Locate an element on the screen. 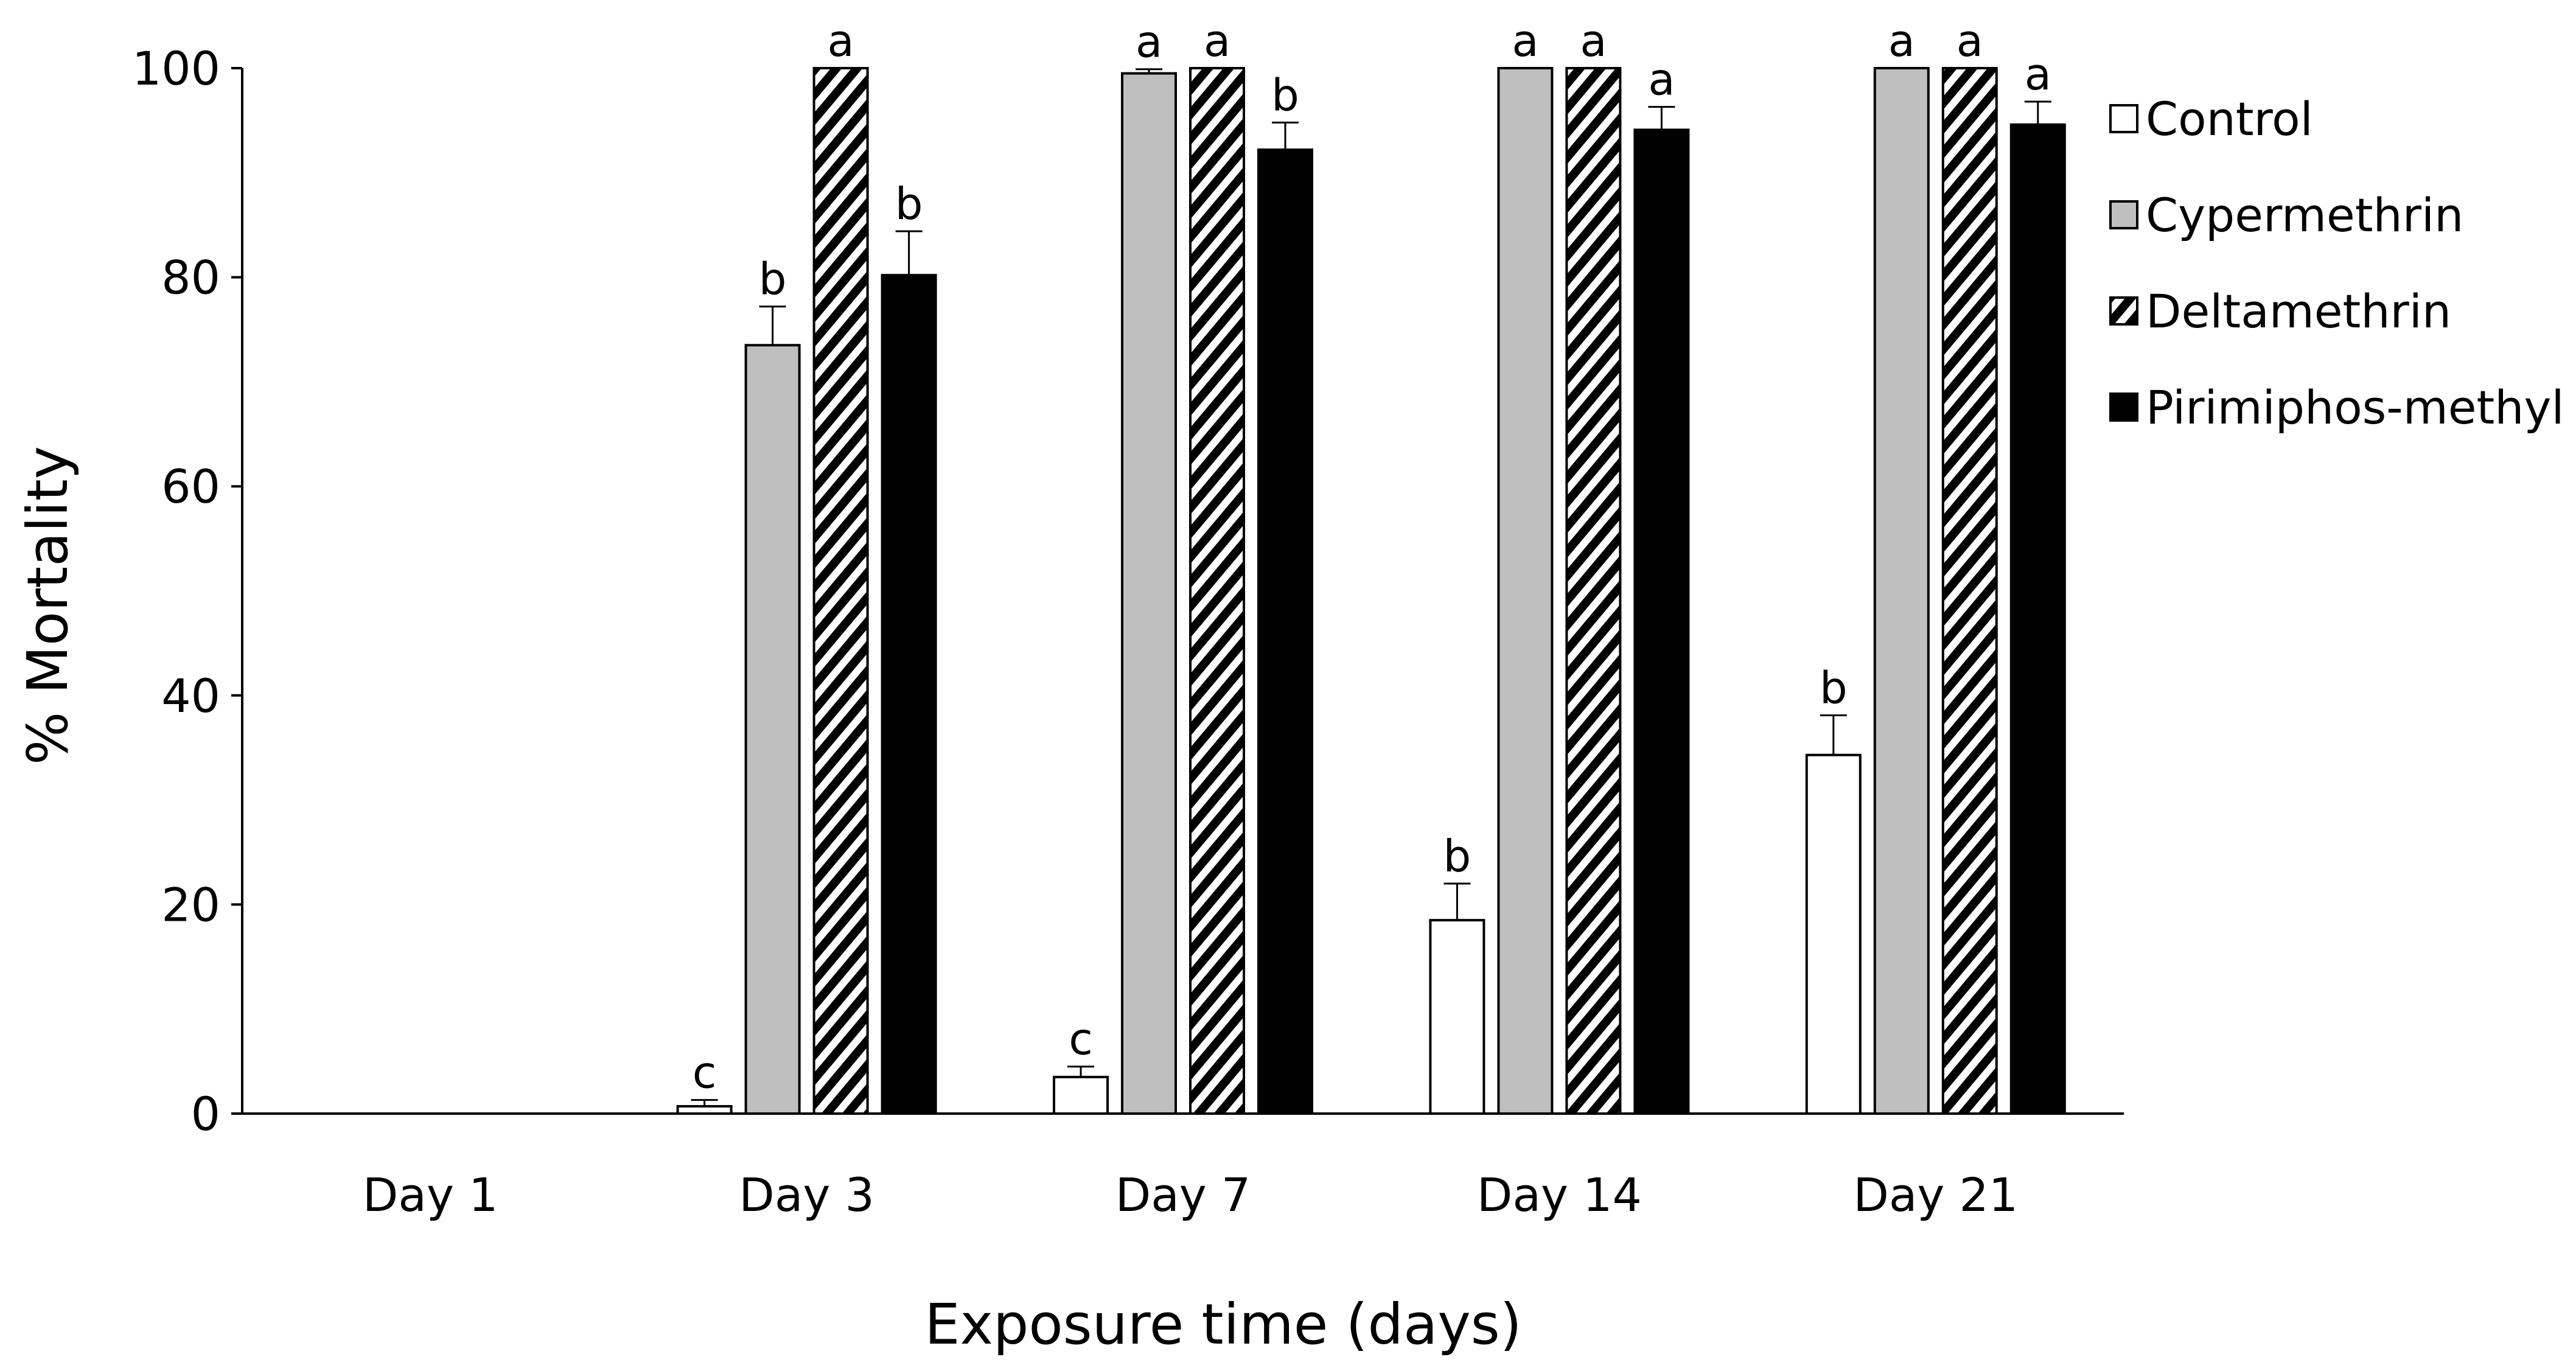 The width and height of the screenshot is (2576, 1371). legend-label-control: Control is located at coordinates (2229, 119).